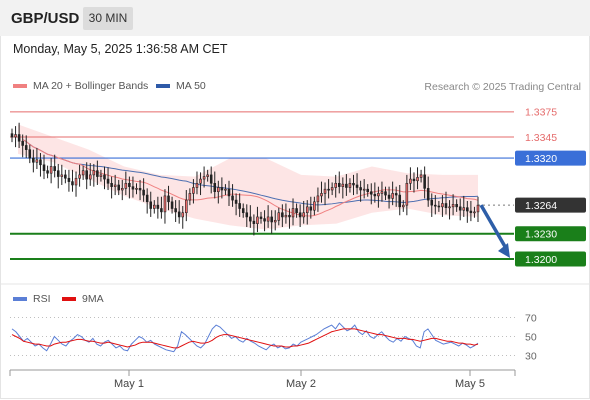 Image resolution: width=590 pixels, height=400 pixels. I want to click on level-label: 1.3264, so click(541, 206).